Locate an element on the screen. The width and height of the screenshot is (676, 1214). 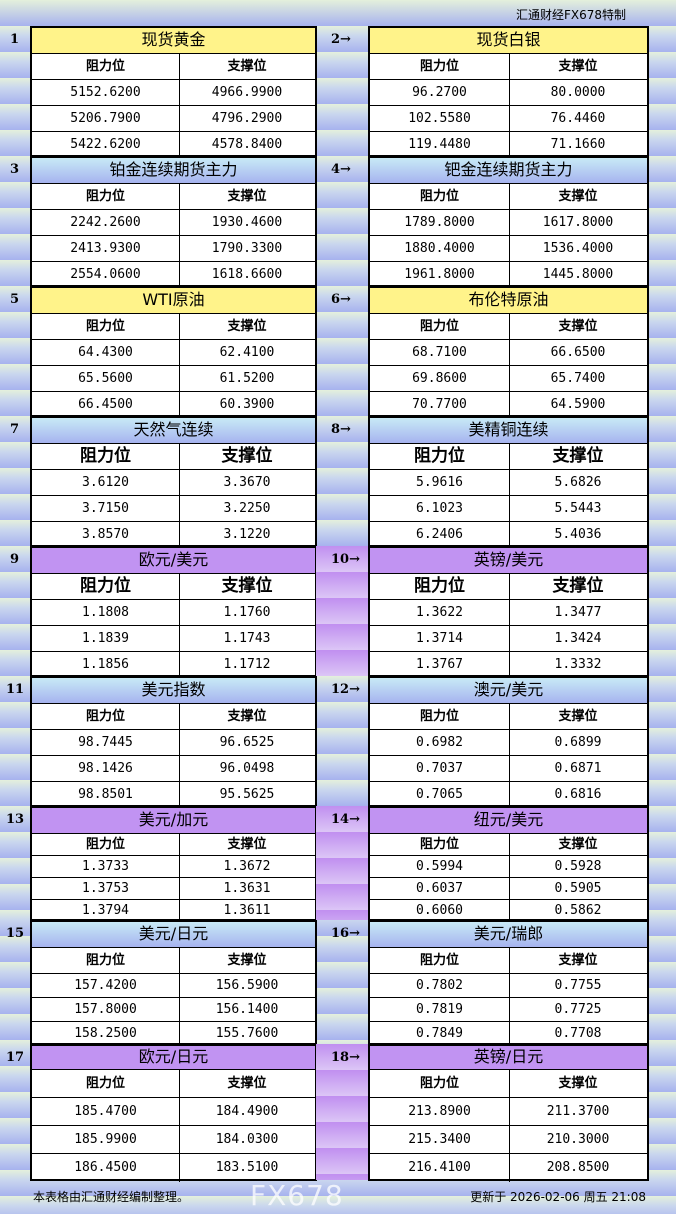
support-value: 66.6500 is located at coordinates (578, 352).